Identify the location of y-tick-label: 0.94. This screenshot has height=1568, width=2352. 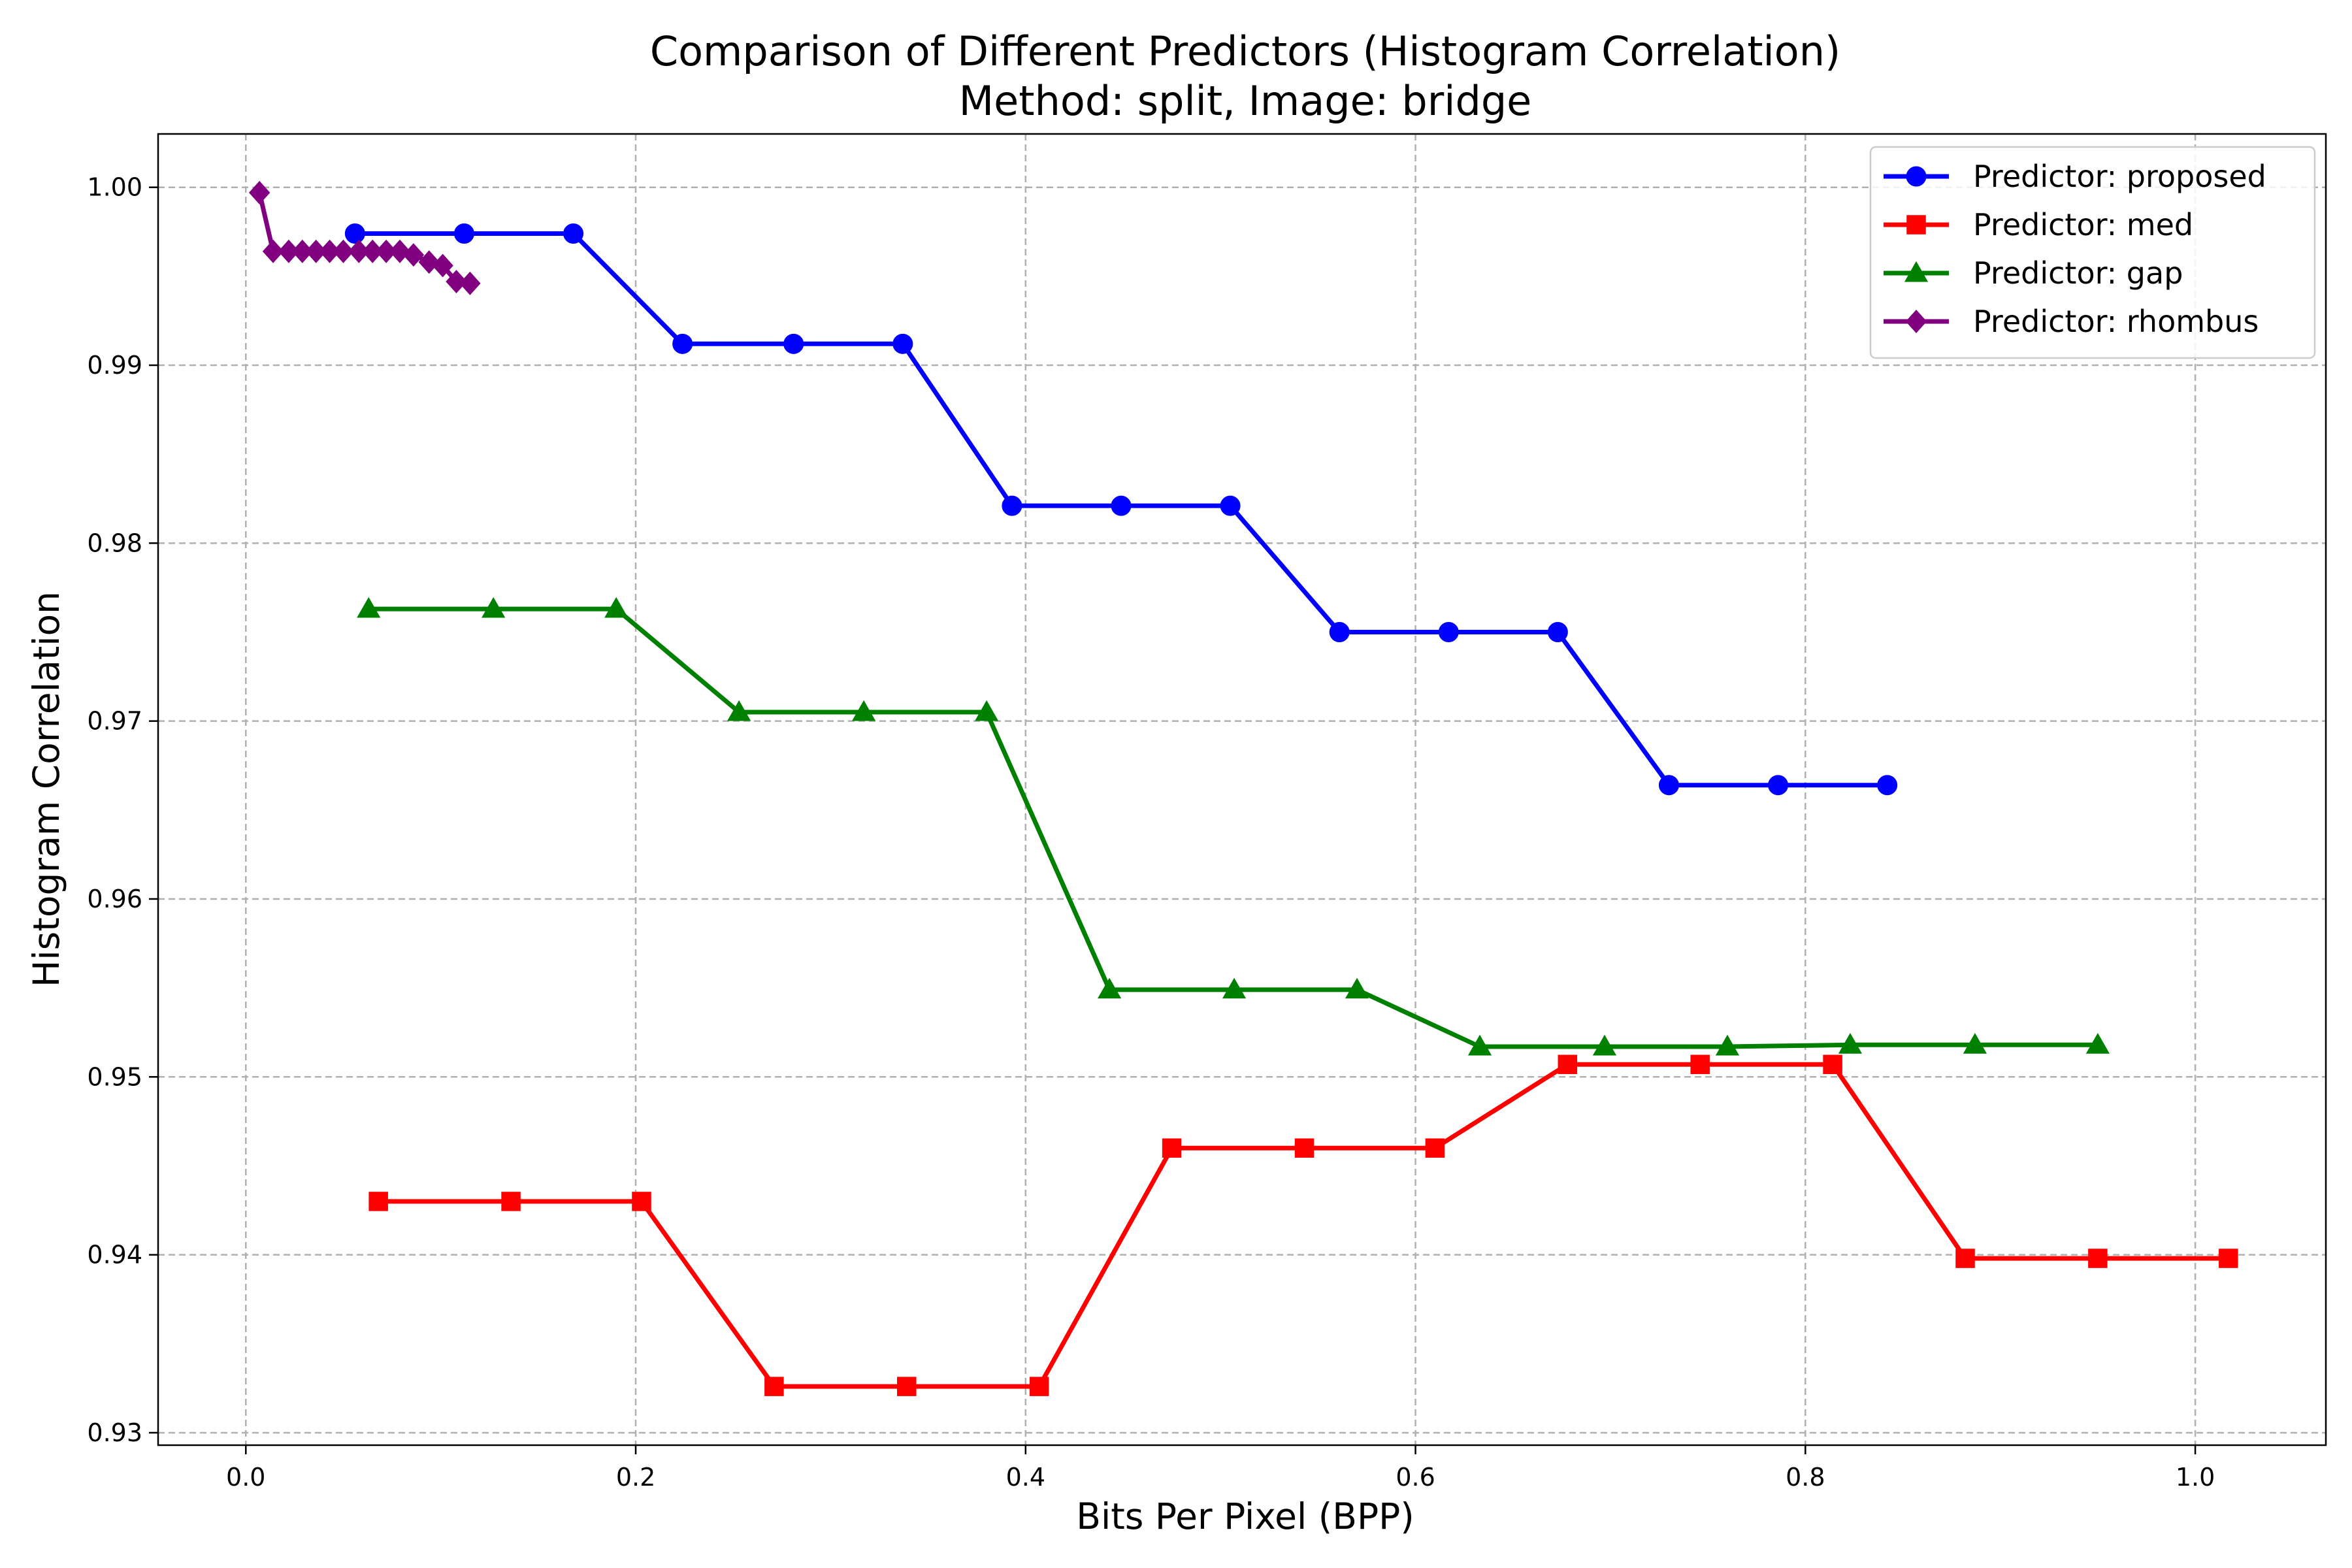
(114, 1255).